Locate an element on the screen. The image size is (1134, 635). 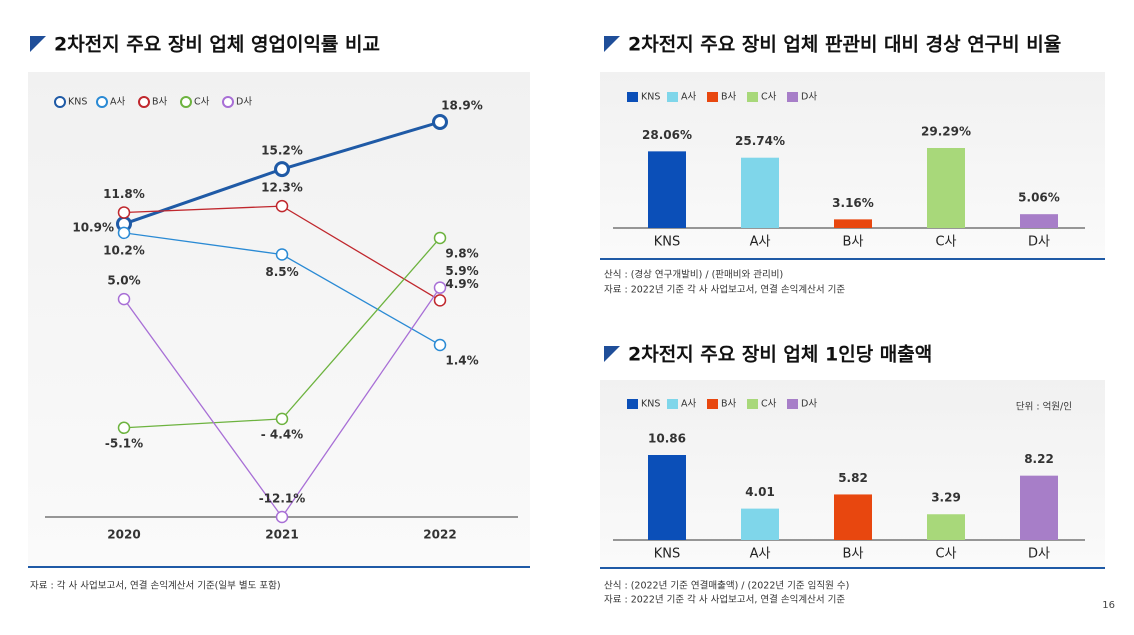
value-label: 3.29 is located at coordinates (946, 498).